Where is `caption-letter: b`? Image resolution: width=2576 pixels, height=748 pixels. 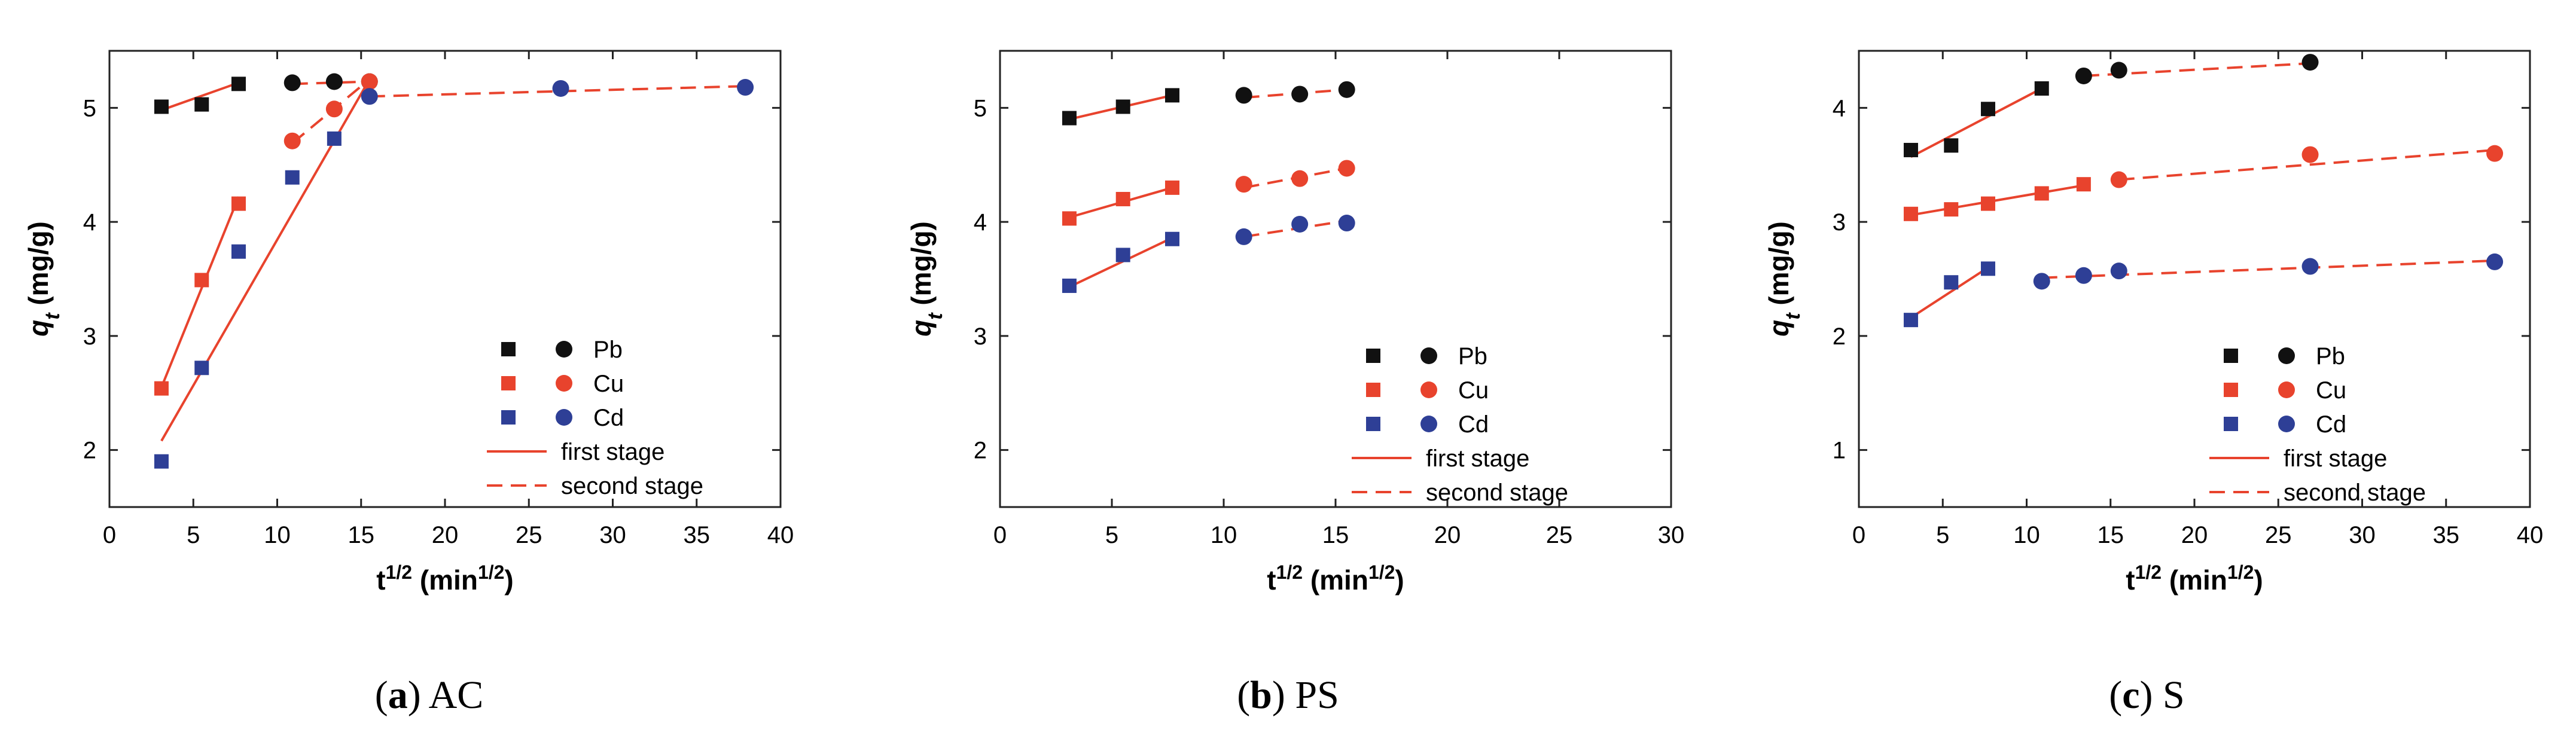
caption-letter: b is located at coordinates (1261, 695).